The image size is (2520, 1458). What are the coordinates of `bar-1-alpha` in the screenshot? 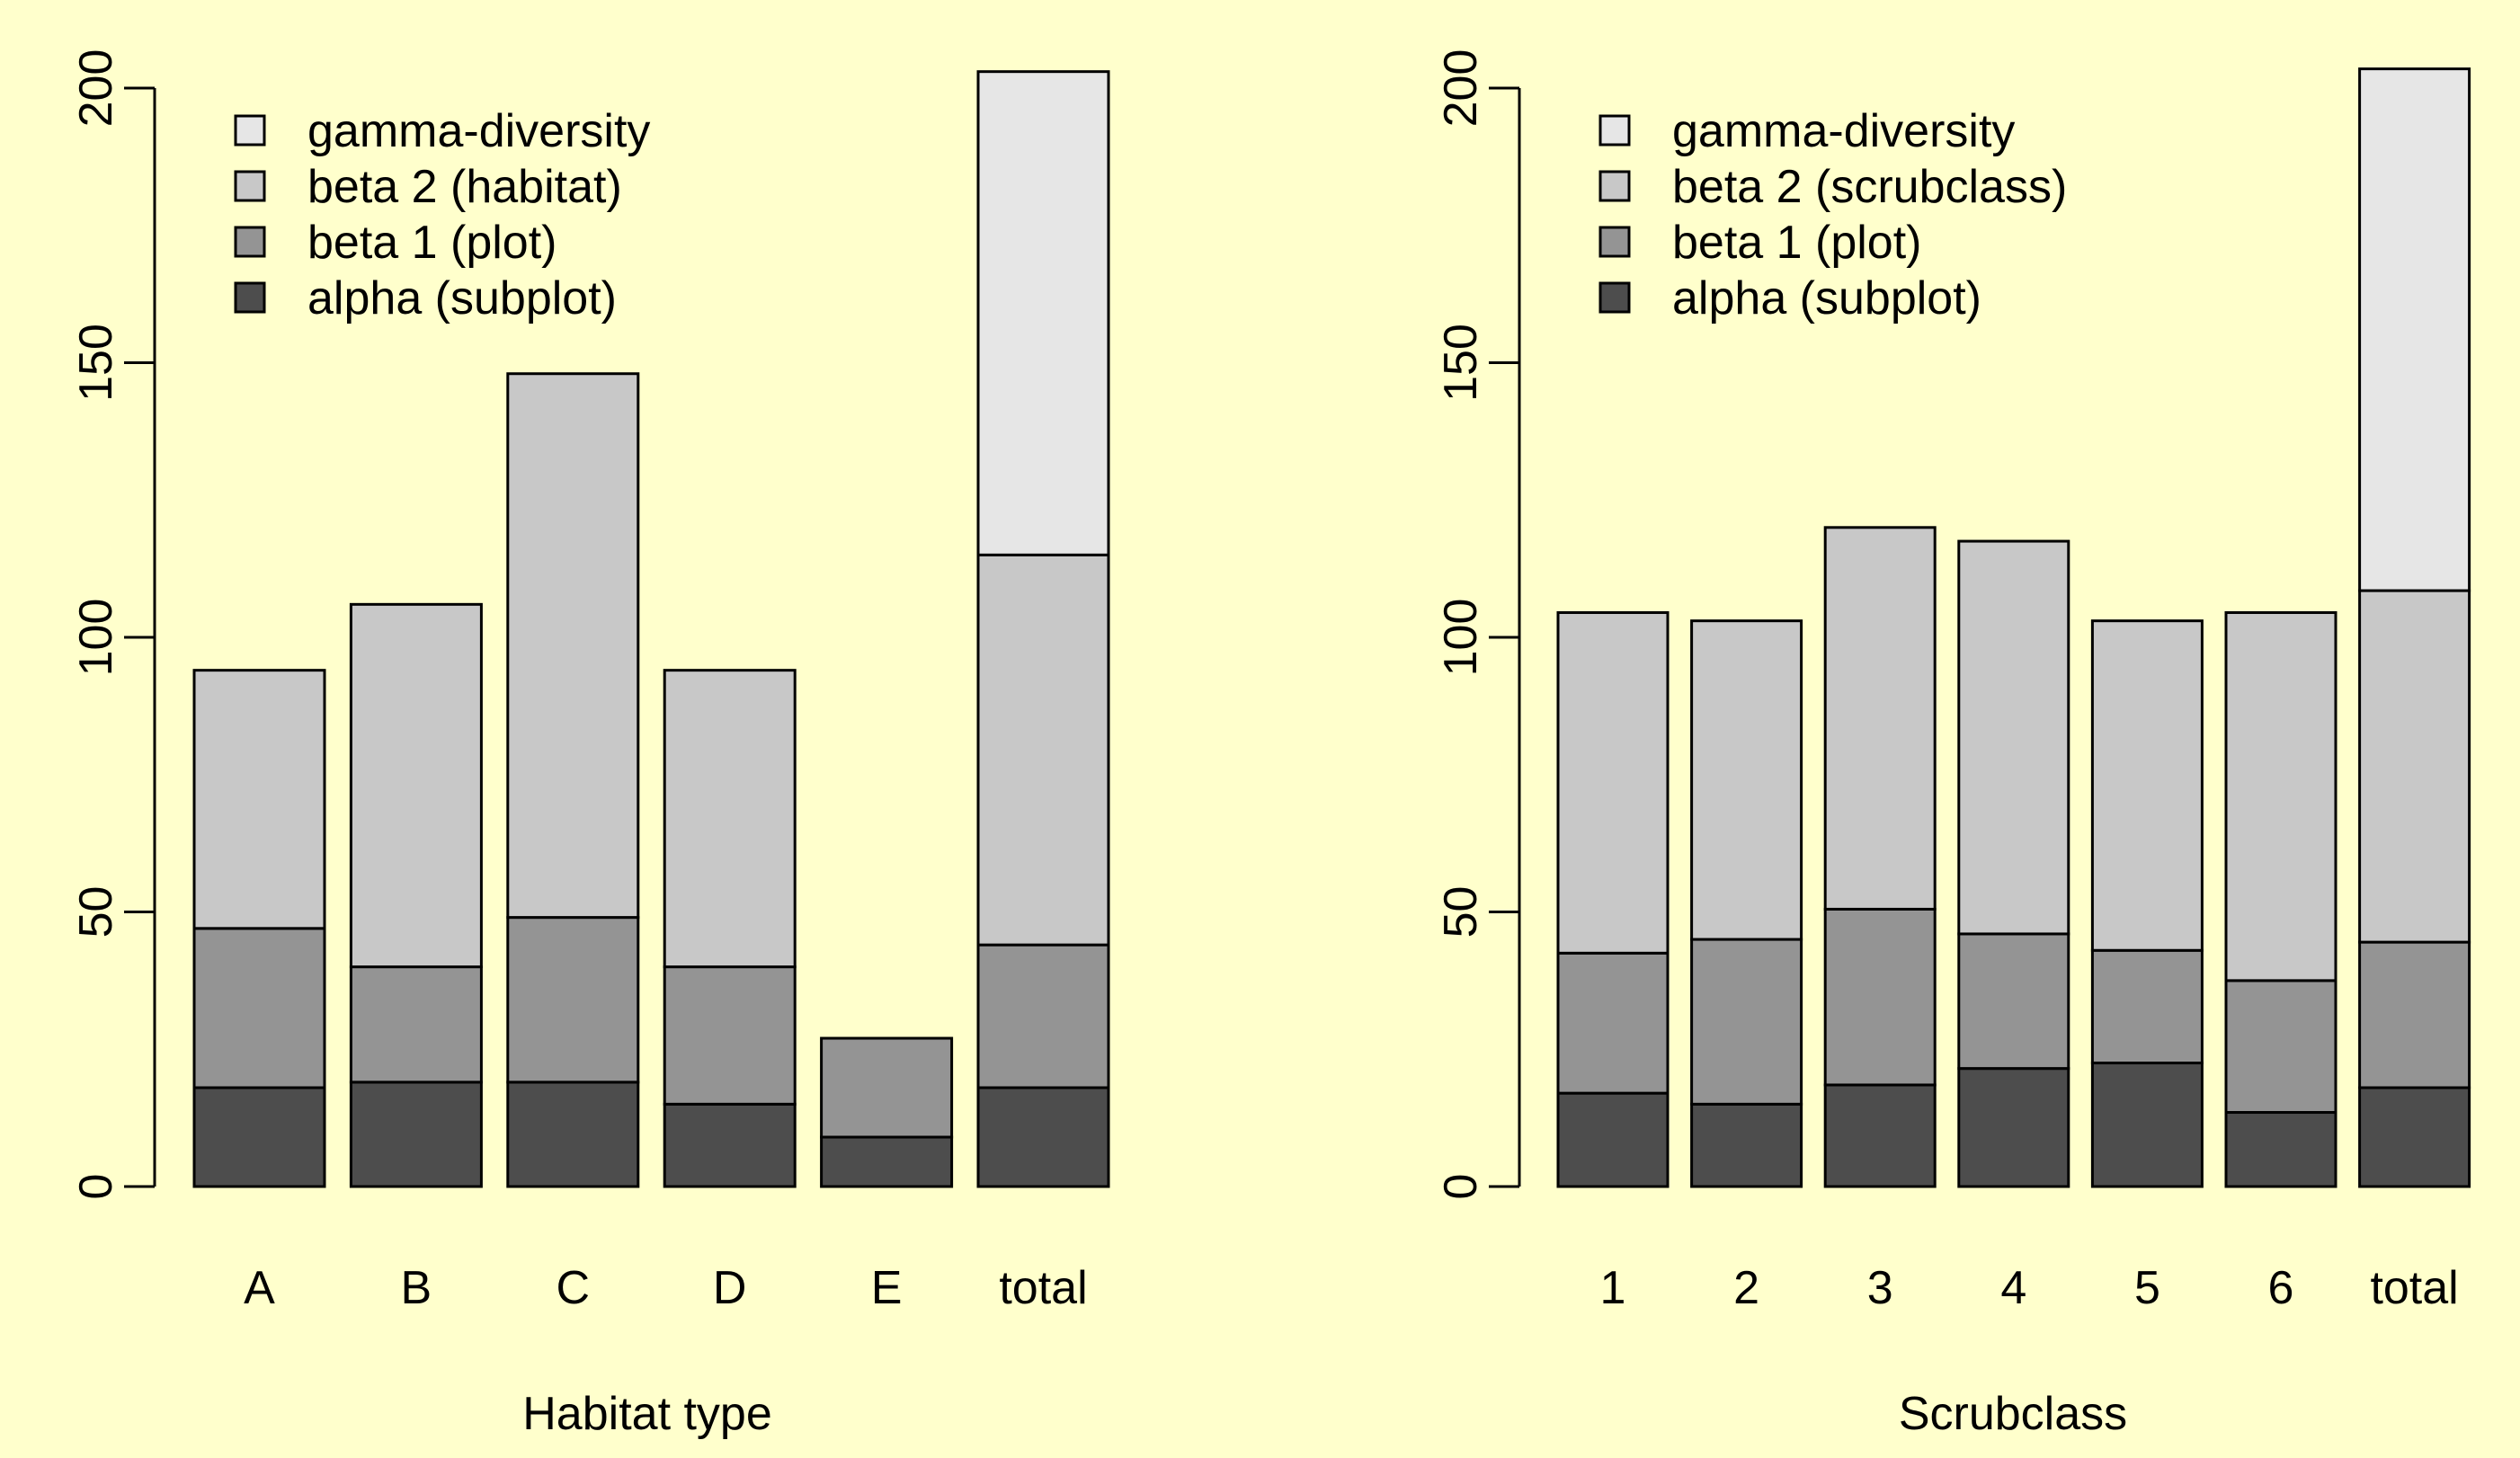 It's located at (1613, 1139).